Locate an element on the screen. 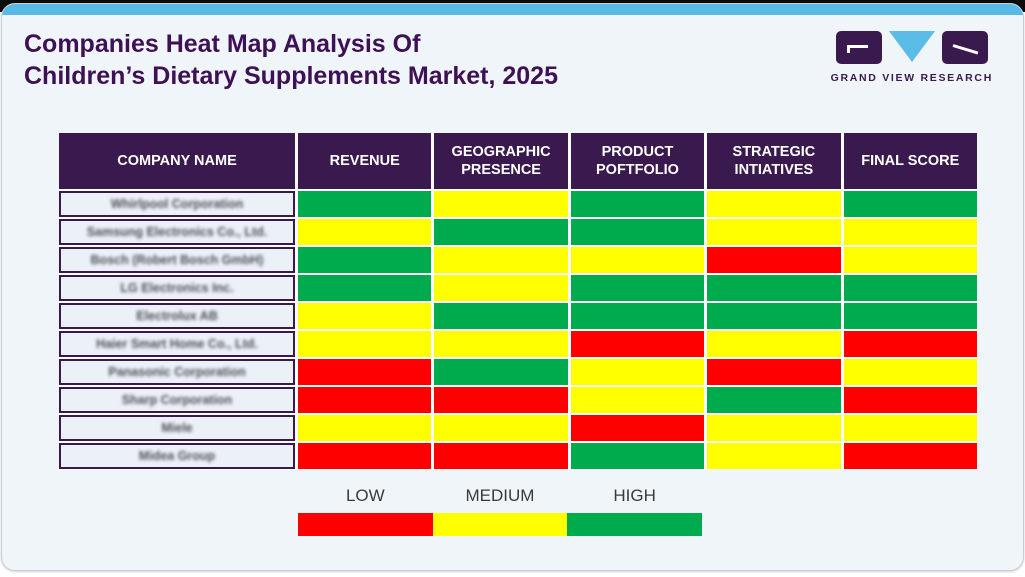 The height and width of the screenshot is (577, 1025). company-name-cell: Electrolux AB is located at coordinates (177, 316).